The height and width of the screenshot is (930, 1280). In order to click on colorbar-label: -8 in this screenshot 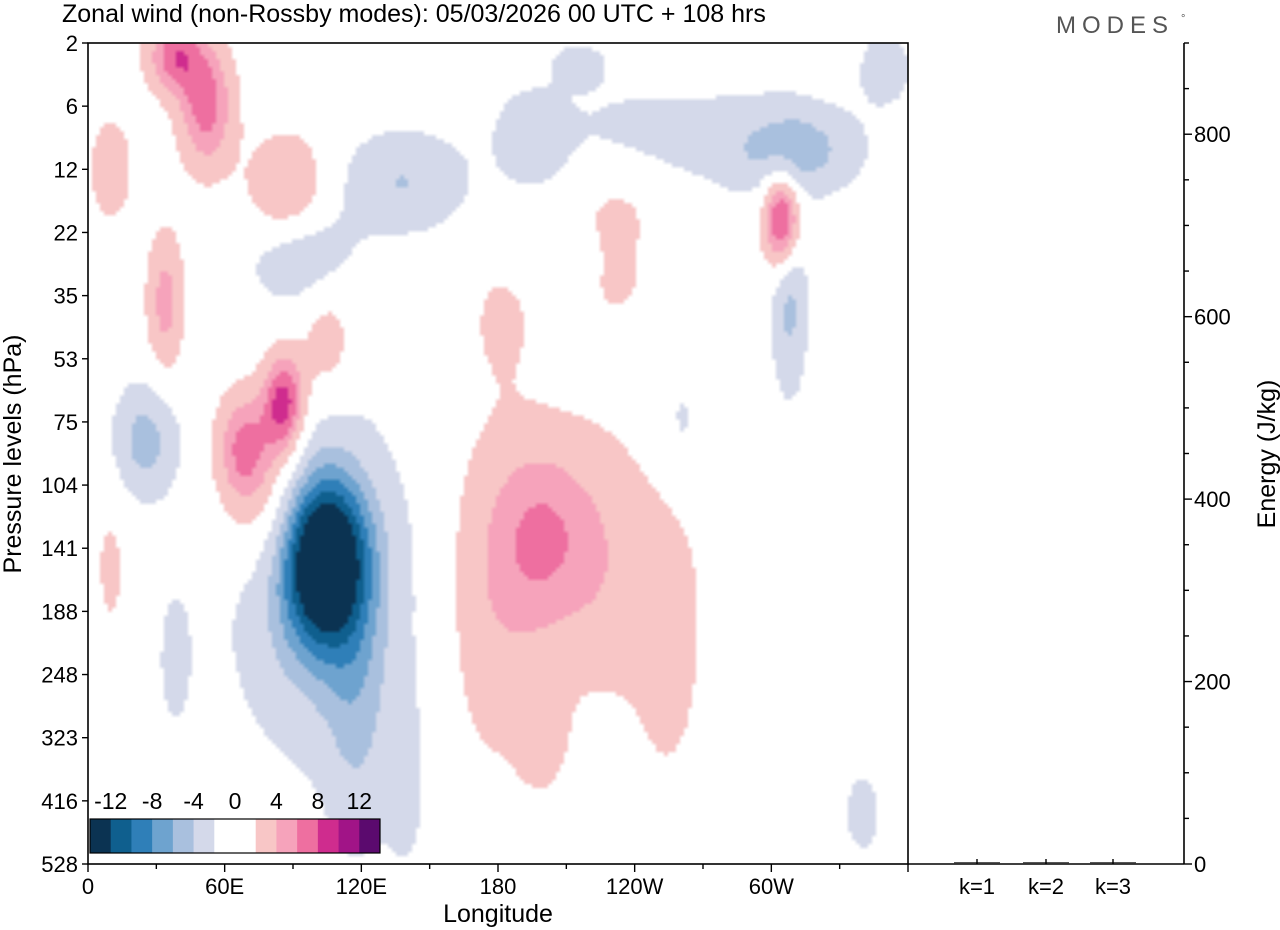, I will do `click(152, 801)`.